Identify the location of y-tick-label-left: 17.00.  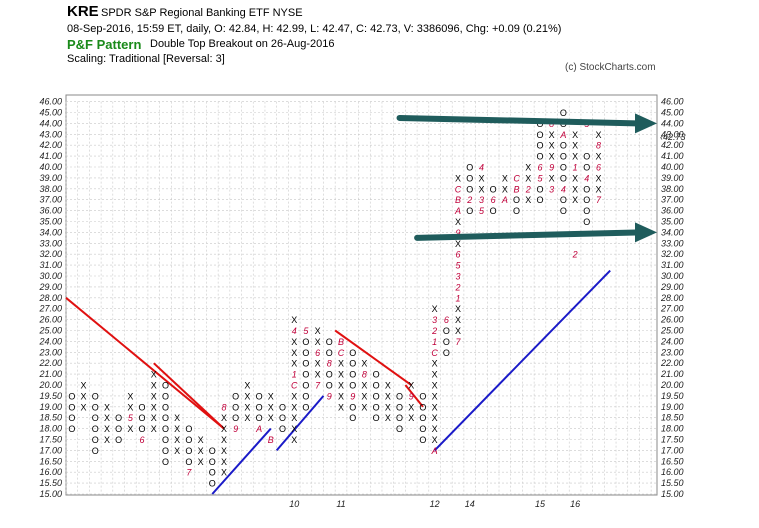
(50, 450).